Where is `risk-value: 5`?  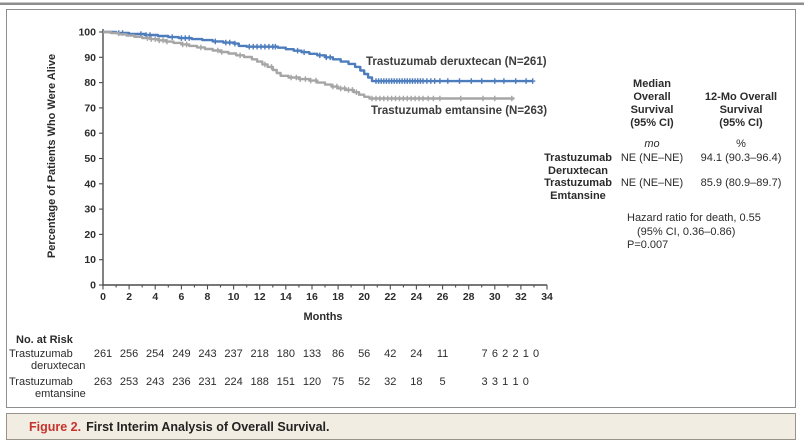
risk-value: 5 is located at coordinates (442, 382).